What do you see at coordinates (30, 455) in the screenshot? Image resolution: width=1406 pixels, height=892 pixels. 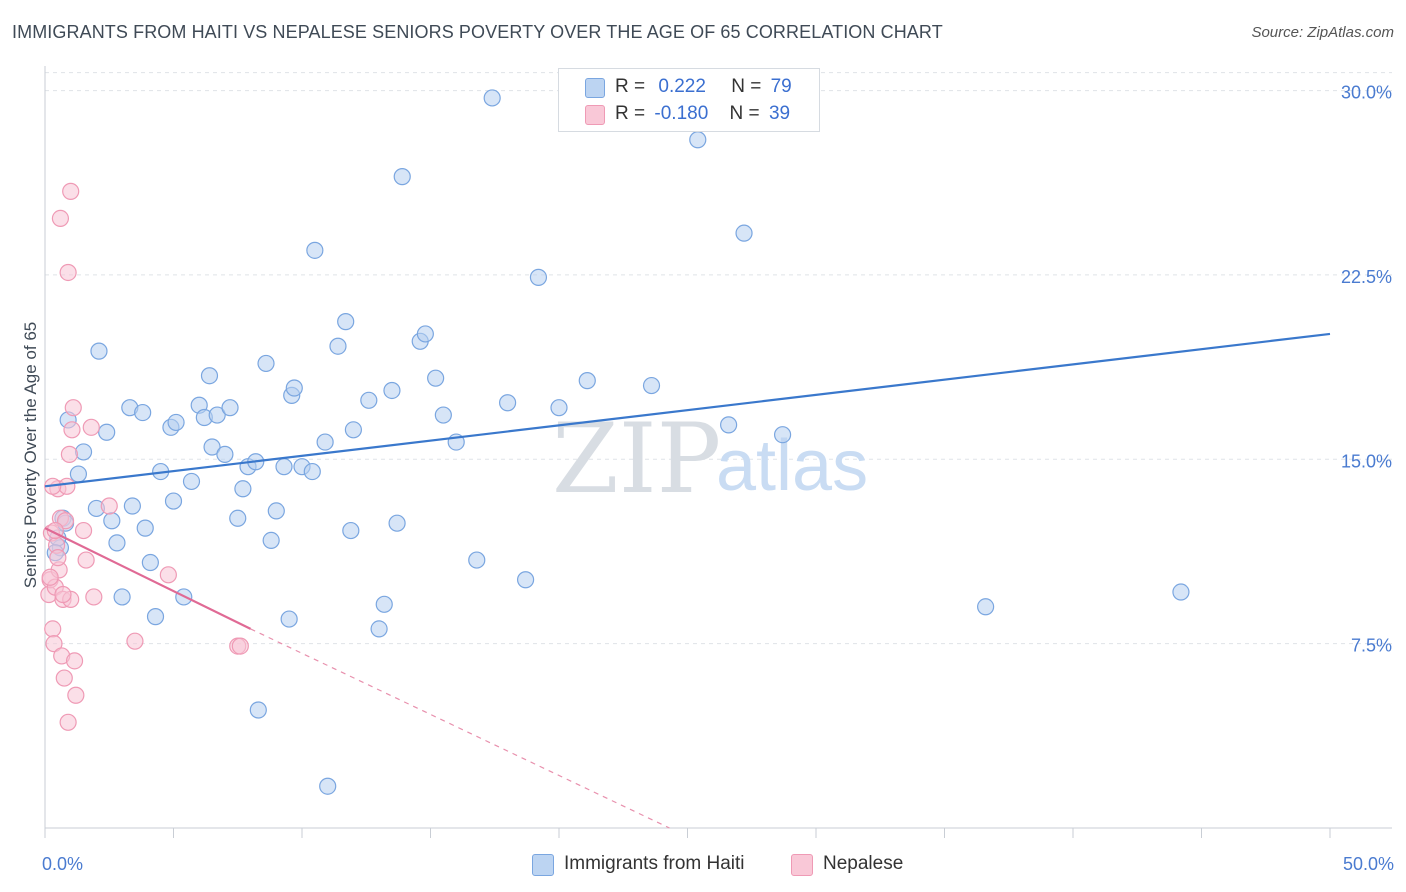 I see `y-axis-title: Seniors Poverty Over the Age of 65` at bounding box center [30, 455].